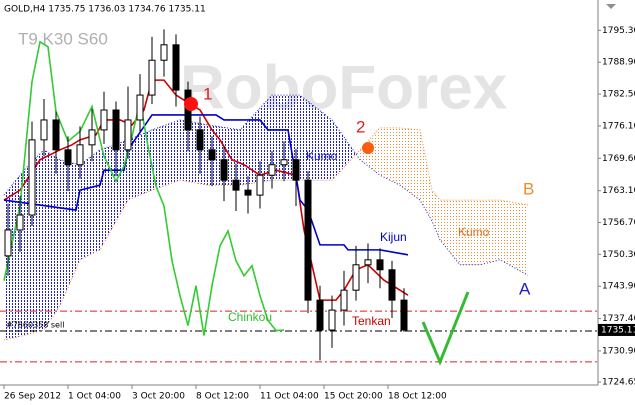  I want to click on watermark: RoboForex, so click(344, 87).